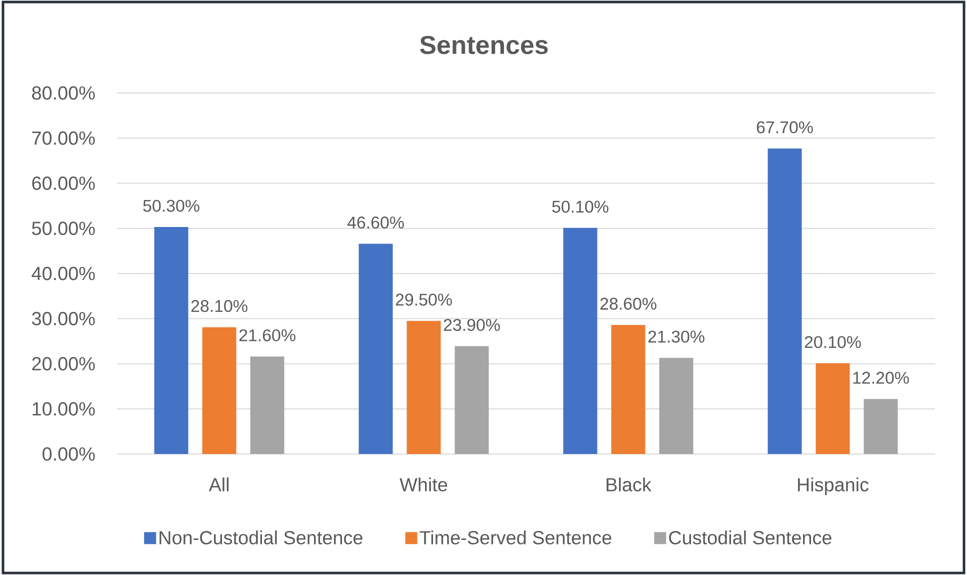 This screenshot has height=575, width=967. Describe the element at coordinates (881, 378) in the screenshot. I see `data-label: 12.20%` at that location.